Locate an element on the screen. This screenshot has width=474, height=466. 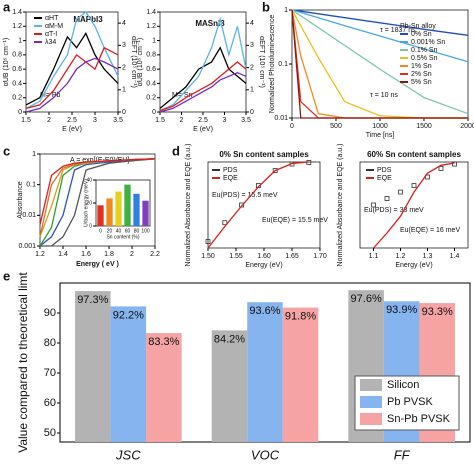
annotation: A = exp[(E-E0)/EU] is located at coordinates (99, 160).